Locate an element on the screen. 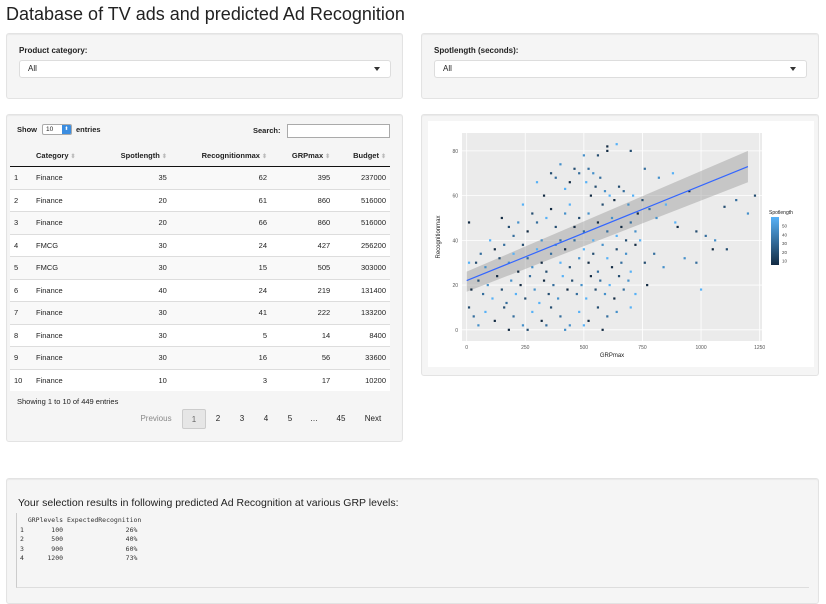  page-button-4: 4 is located at coordinates (266, 418).